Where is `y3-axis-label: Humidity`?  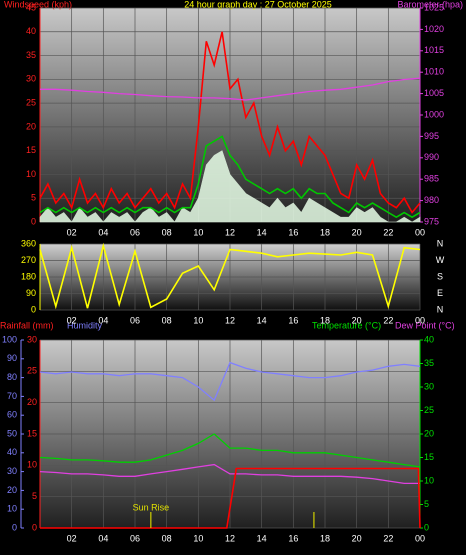 y3-axis-label: Humidity is located at coordinates (85, 325).